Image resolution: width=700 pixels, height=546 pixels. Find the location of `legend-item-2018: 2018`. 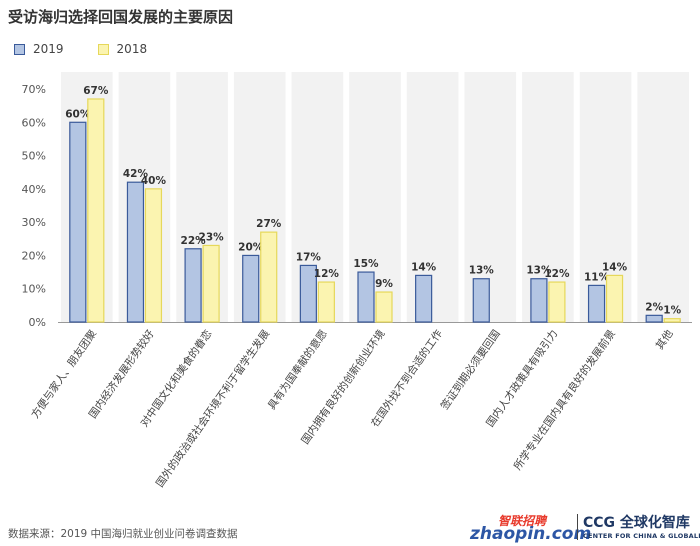

legend-item-2018: 2018 is located at coordinates (122, 49).